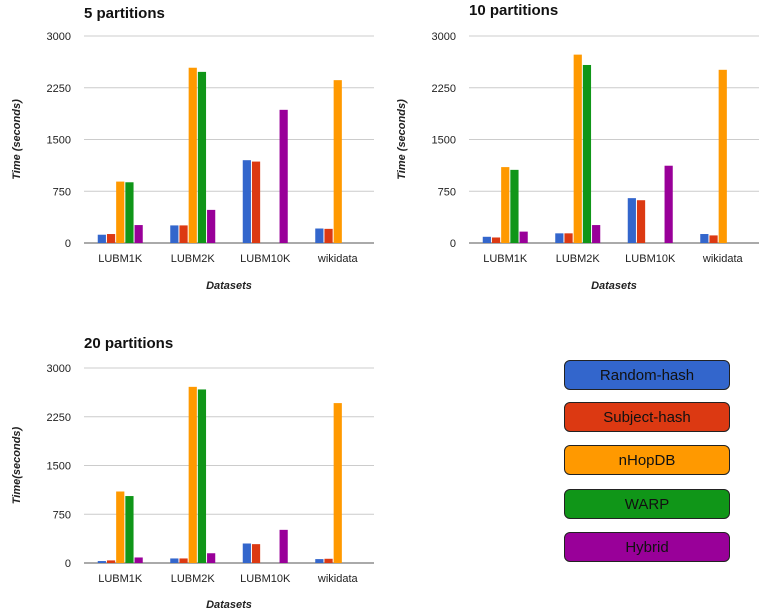  I want to click on y-axis-title: Time(seconds), so click(17, 465).